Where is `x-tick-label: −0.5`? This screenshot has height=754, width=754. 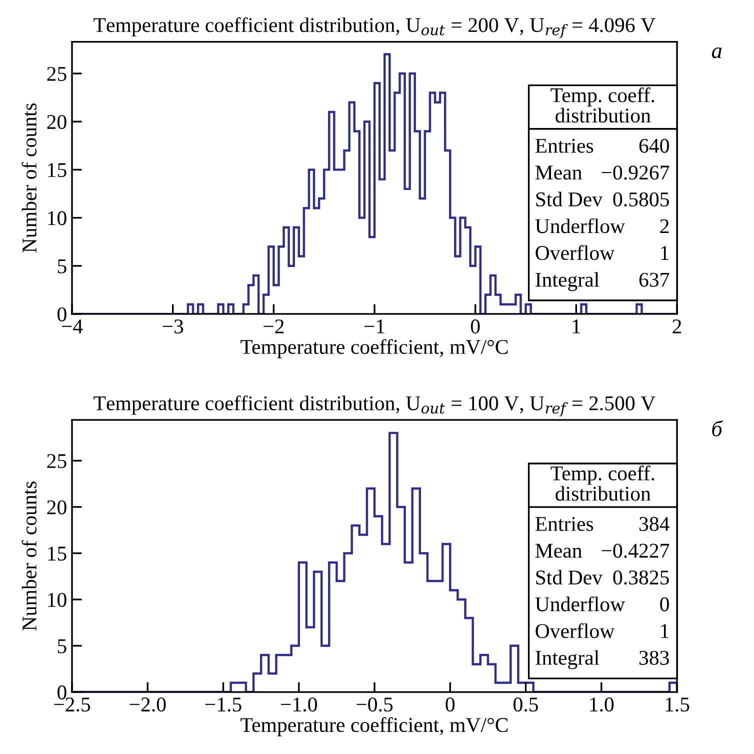 x-tick-label: −0.5 is located at coordinates (374, 704).